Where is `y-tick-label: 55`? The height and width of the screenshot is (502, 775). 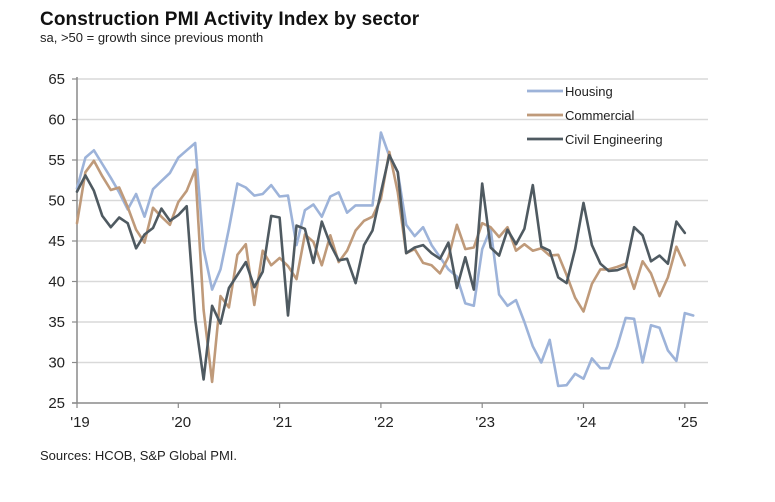
y-tick-label: 55 is located at coordinates (56, 160).